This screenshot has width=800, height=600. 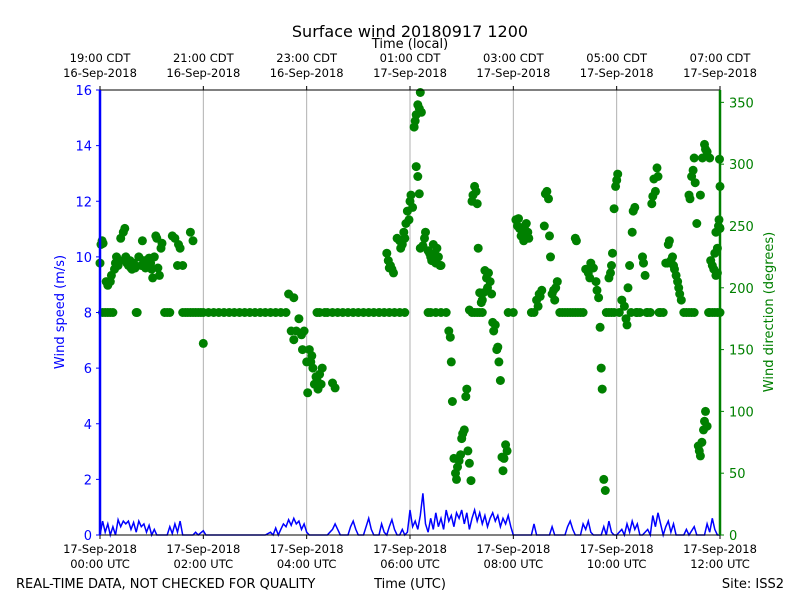 What do you see at coordinates (721, 58) in the screenshot?
I see `top-tick-time: 07:00 CDT` at bounding box center [721, 58].